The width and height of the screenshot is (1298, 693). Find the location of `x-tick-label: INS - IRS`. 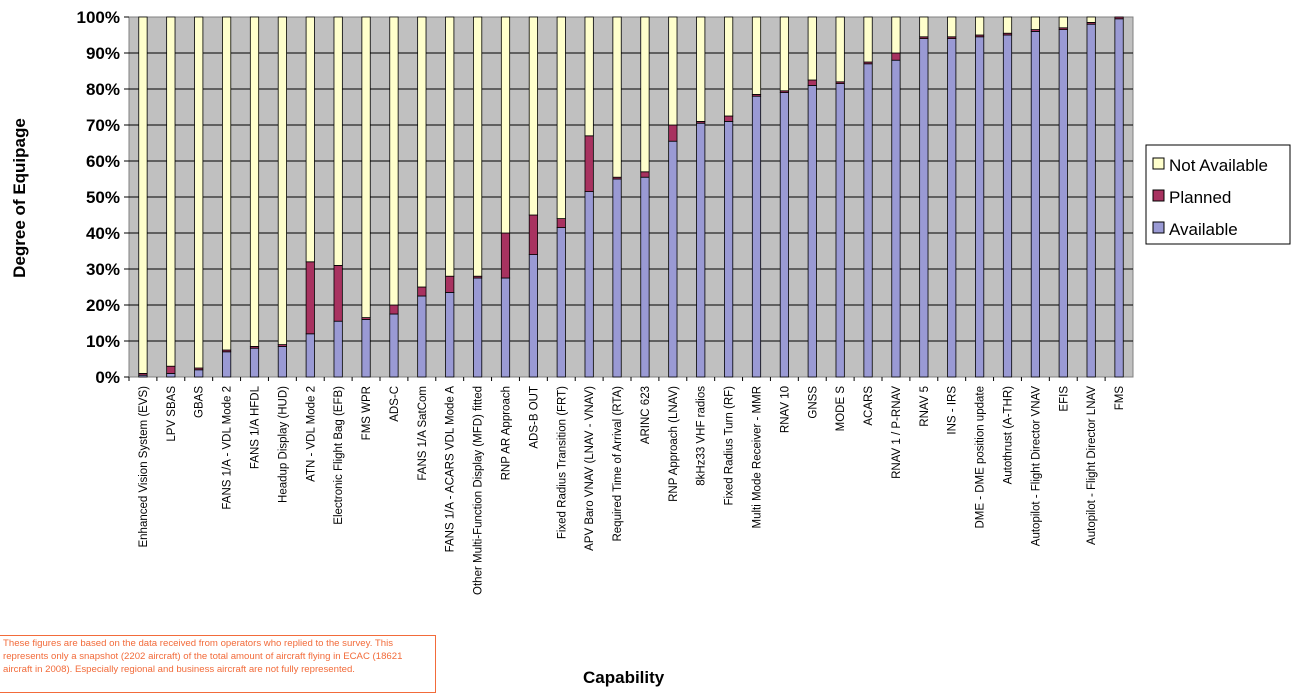

x-tick-label: INS - IRS is located at coordinates (953, 410).